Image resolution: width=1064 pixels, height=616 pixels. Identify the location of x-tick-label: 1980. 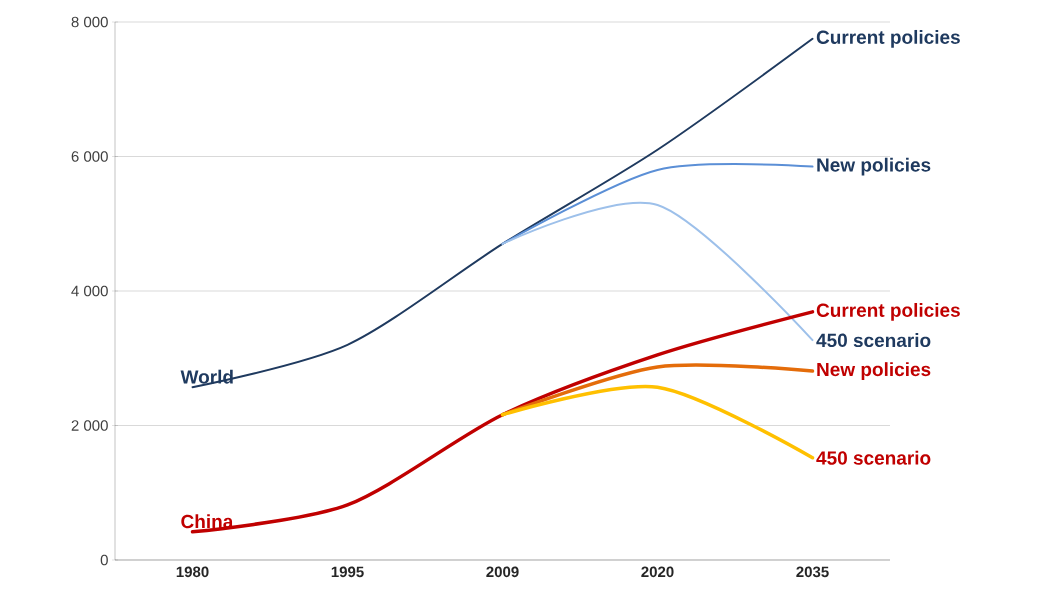
(192, 572).